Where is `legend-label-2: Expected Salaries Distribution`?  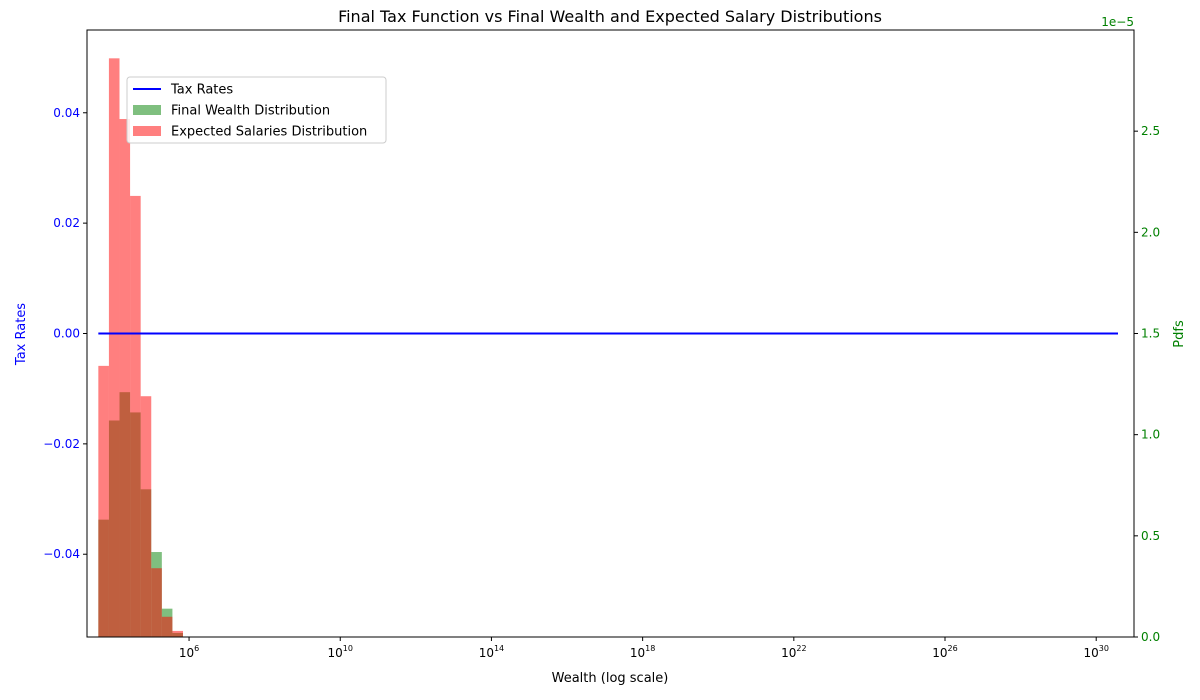 legend-label-2: Expected Salaries Distribution is located at coordinates (269, 132).